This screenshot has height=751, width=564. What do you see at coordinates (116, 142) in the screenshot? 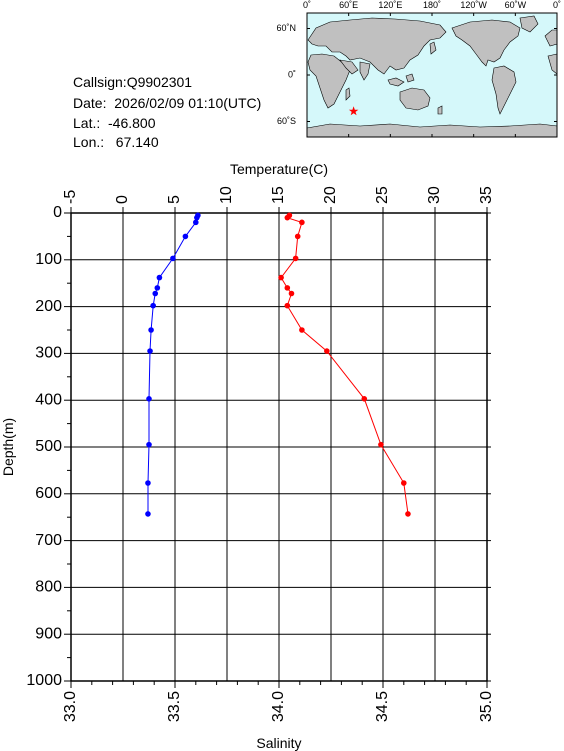
I see `longitude-text: Lon.: 67.140` at bounding box center [116, 142].